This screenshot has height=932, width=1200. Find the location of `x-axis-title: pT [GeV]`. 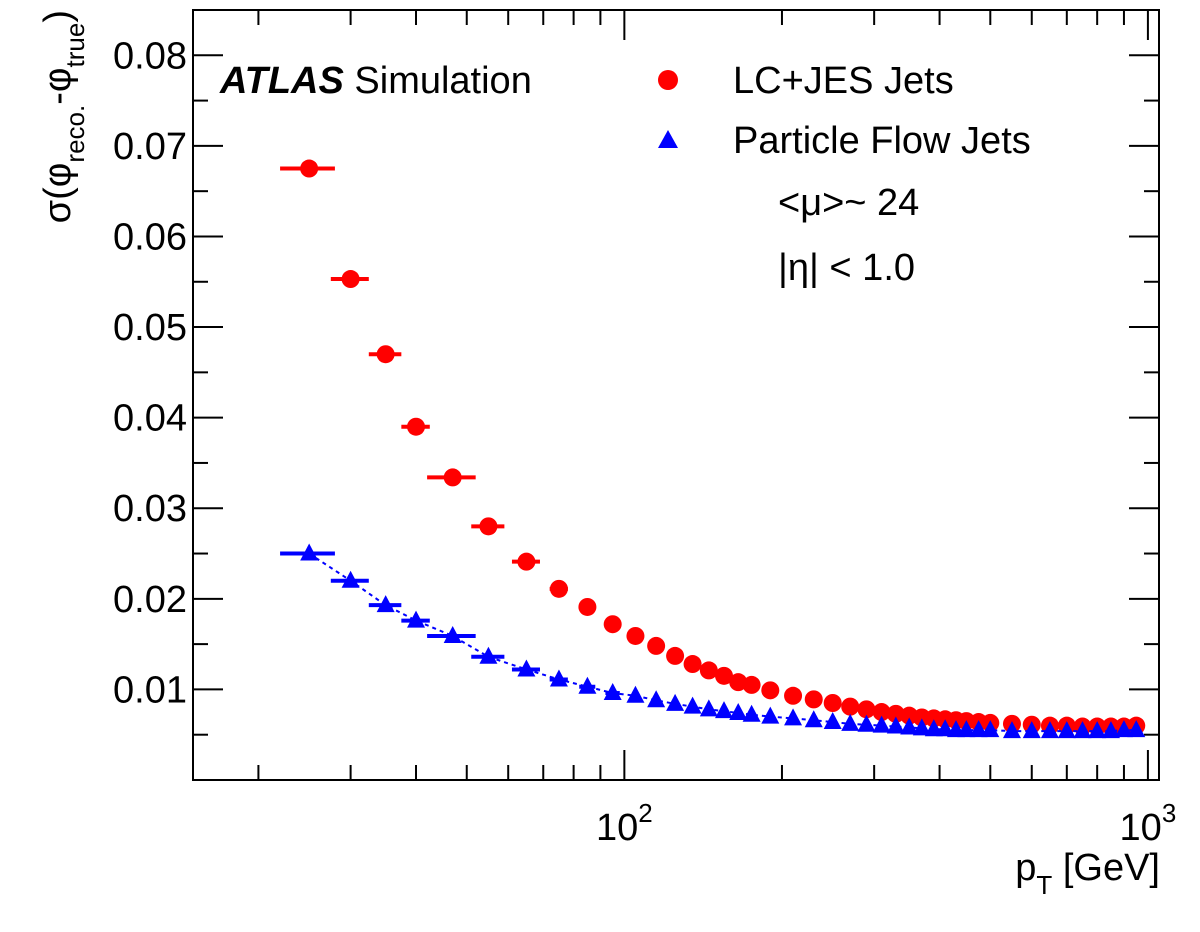

x-axis-title: pT [GeV] is located at coordinates (1087, 873).